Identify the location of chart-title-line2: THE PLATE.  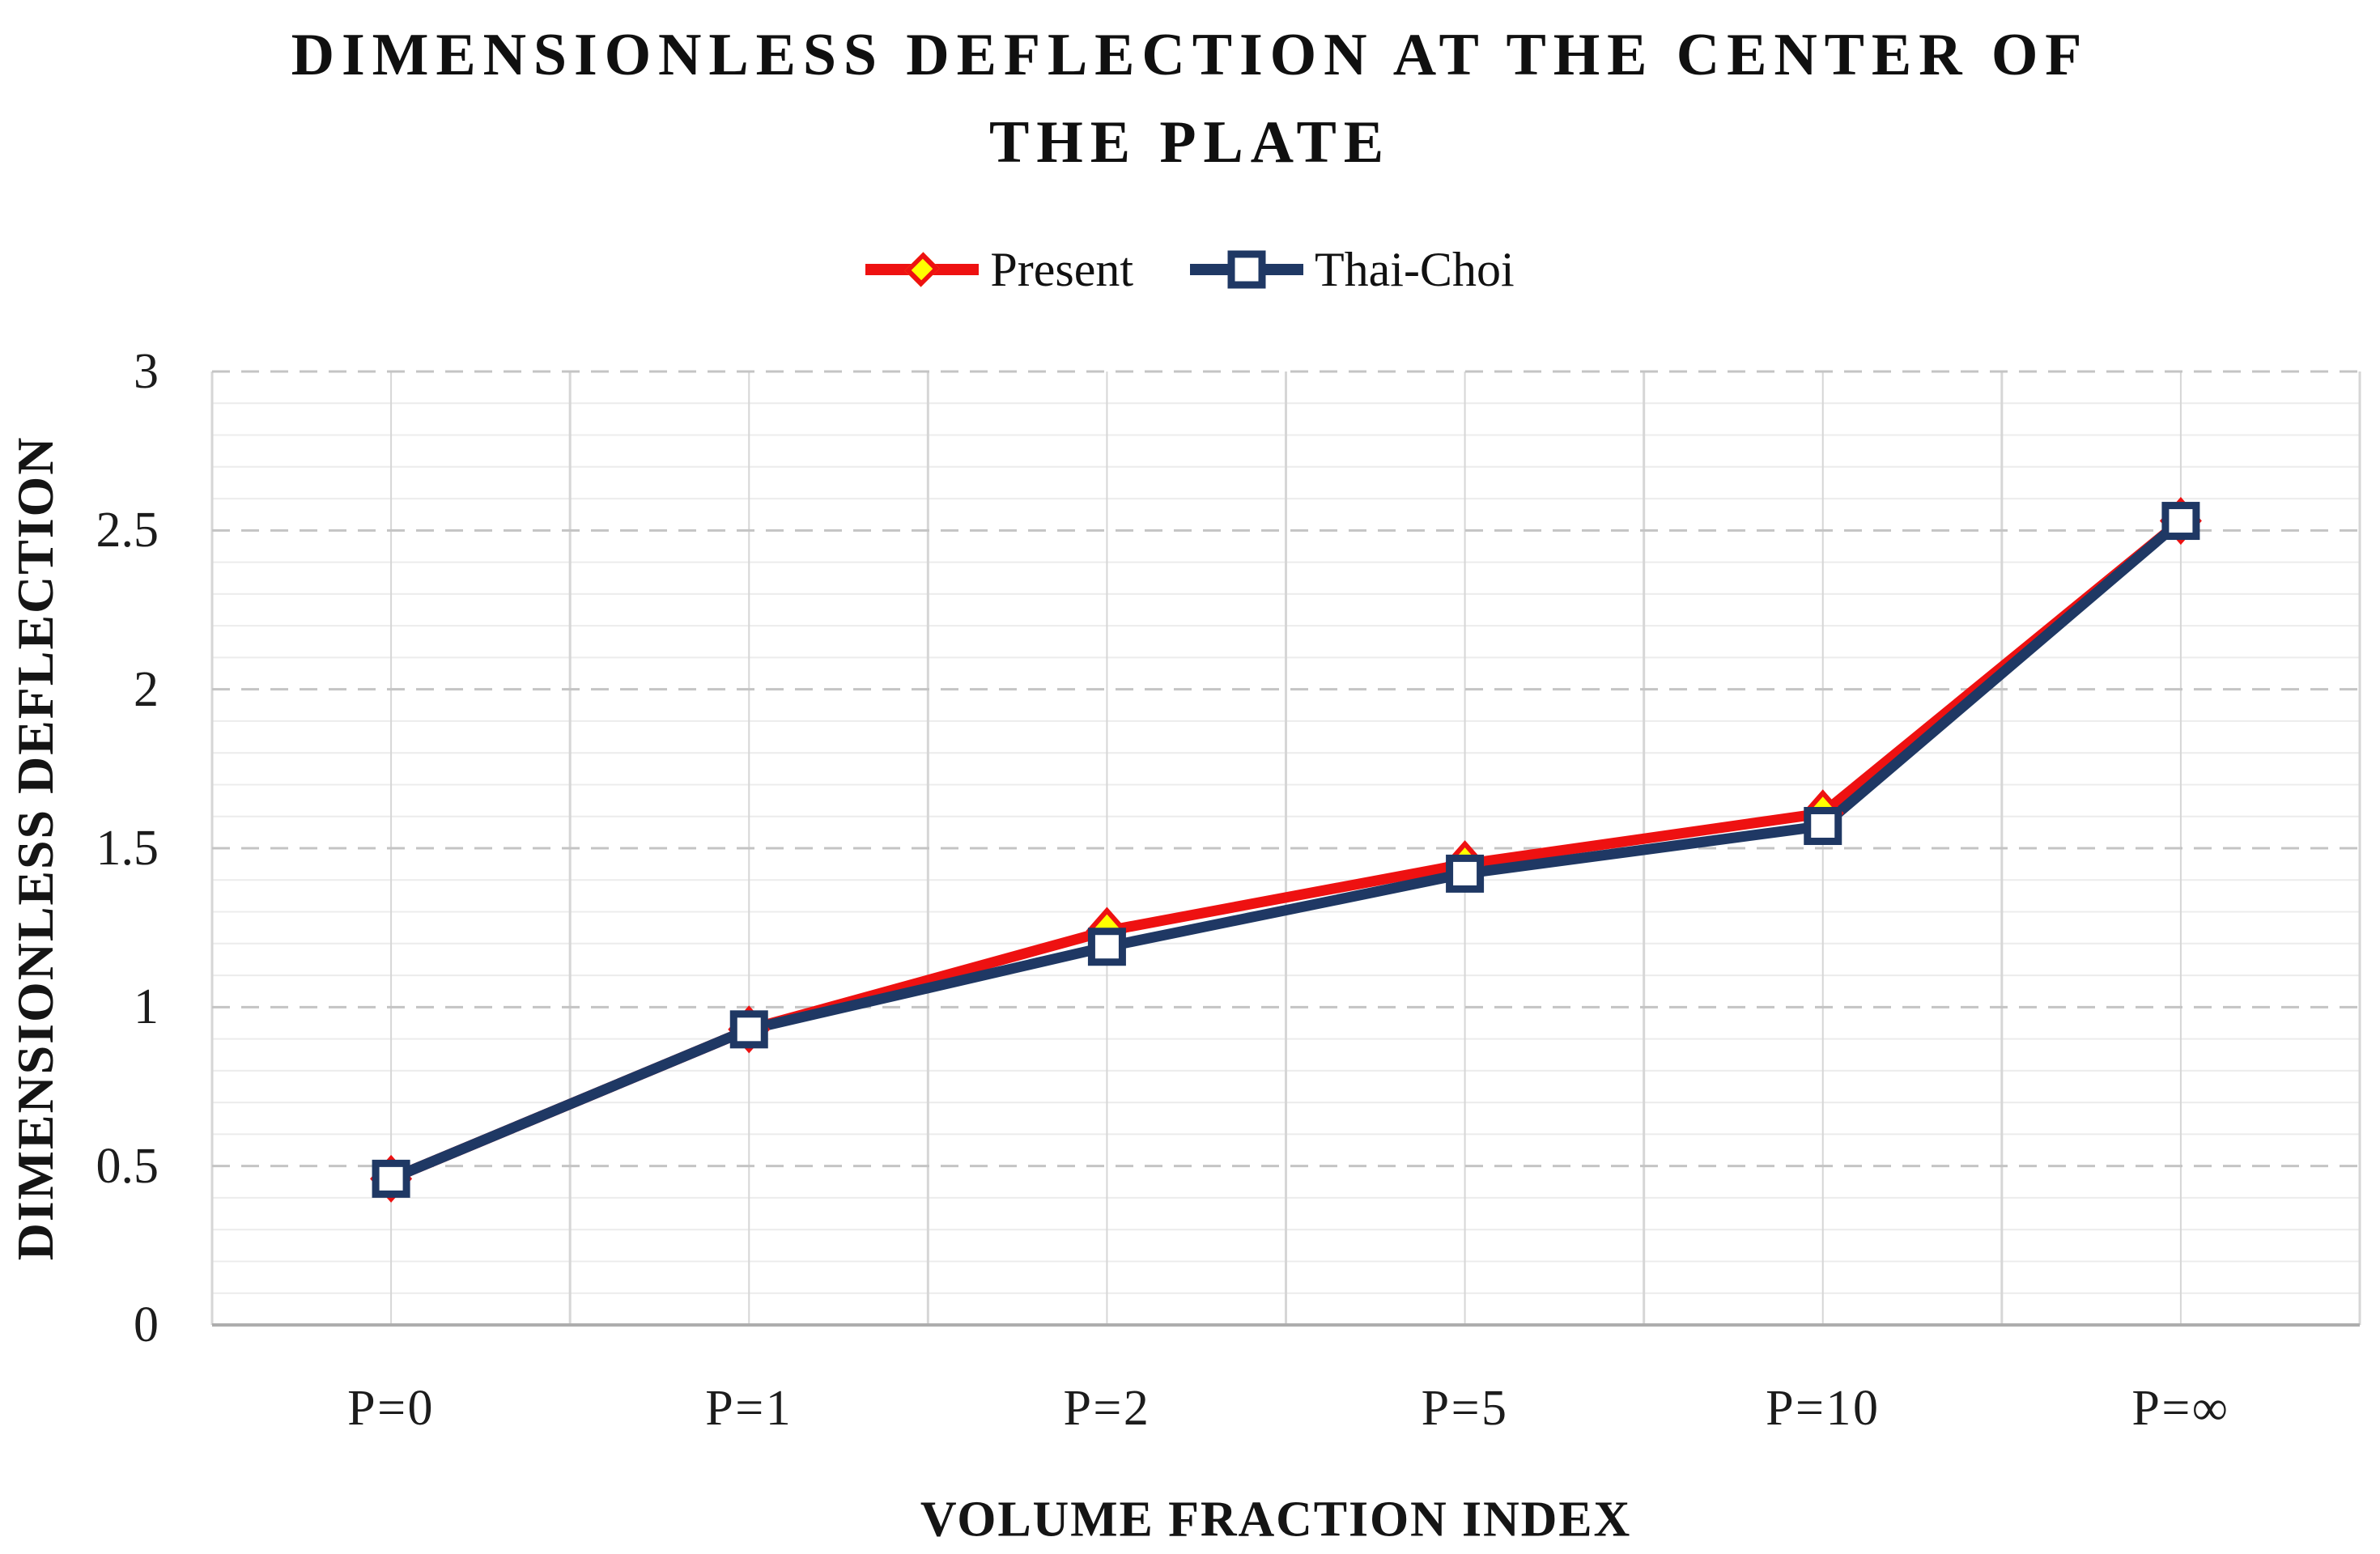
(1190, 142).